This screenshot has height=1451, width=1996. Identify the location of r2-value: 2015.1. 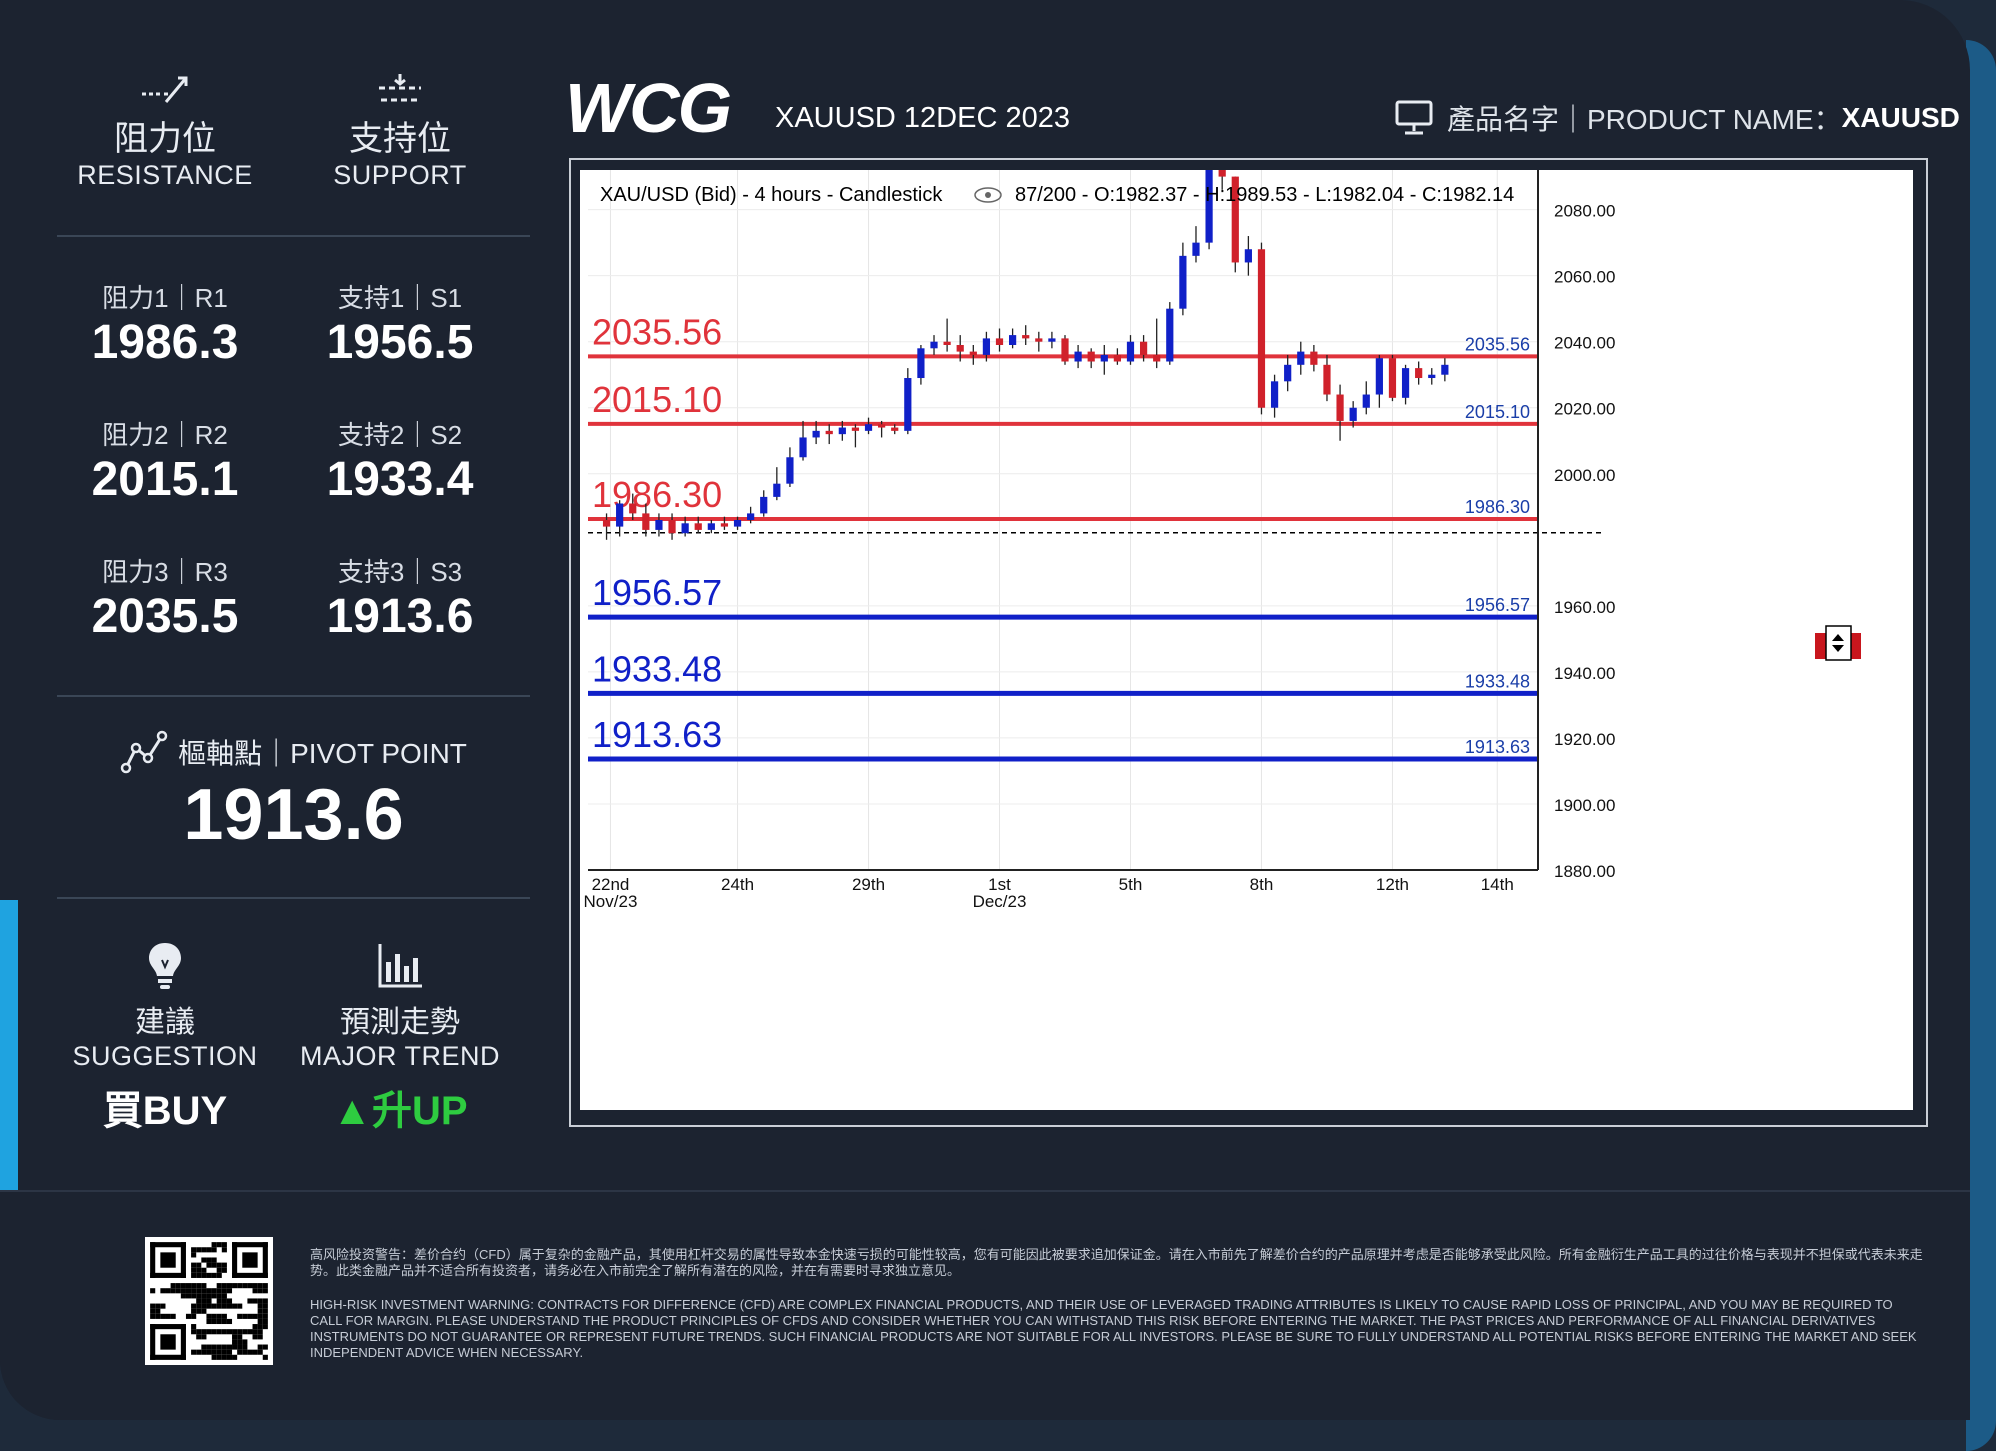
(165, 479).